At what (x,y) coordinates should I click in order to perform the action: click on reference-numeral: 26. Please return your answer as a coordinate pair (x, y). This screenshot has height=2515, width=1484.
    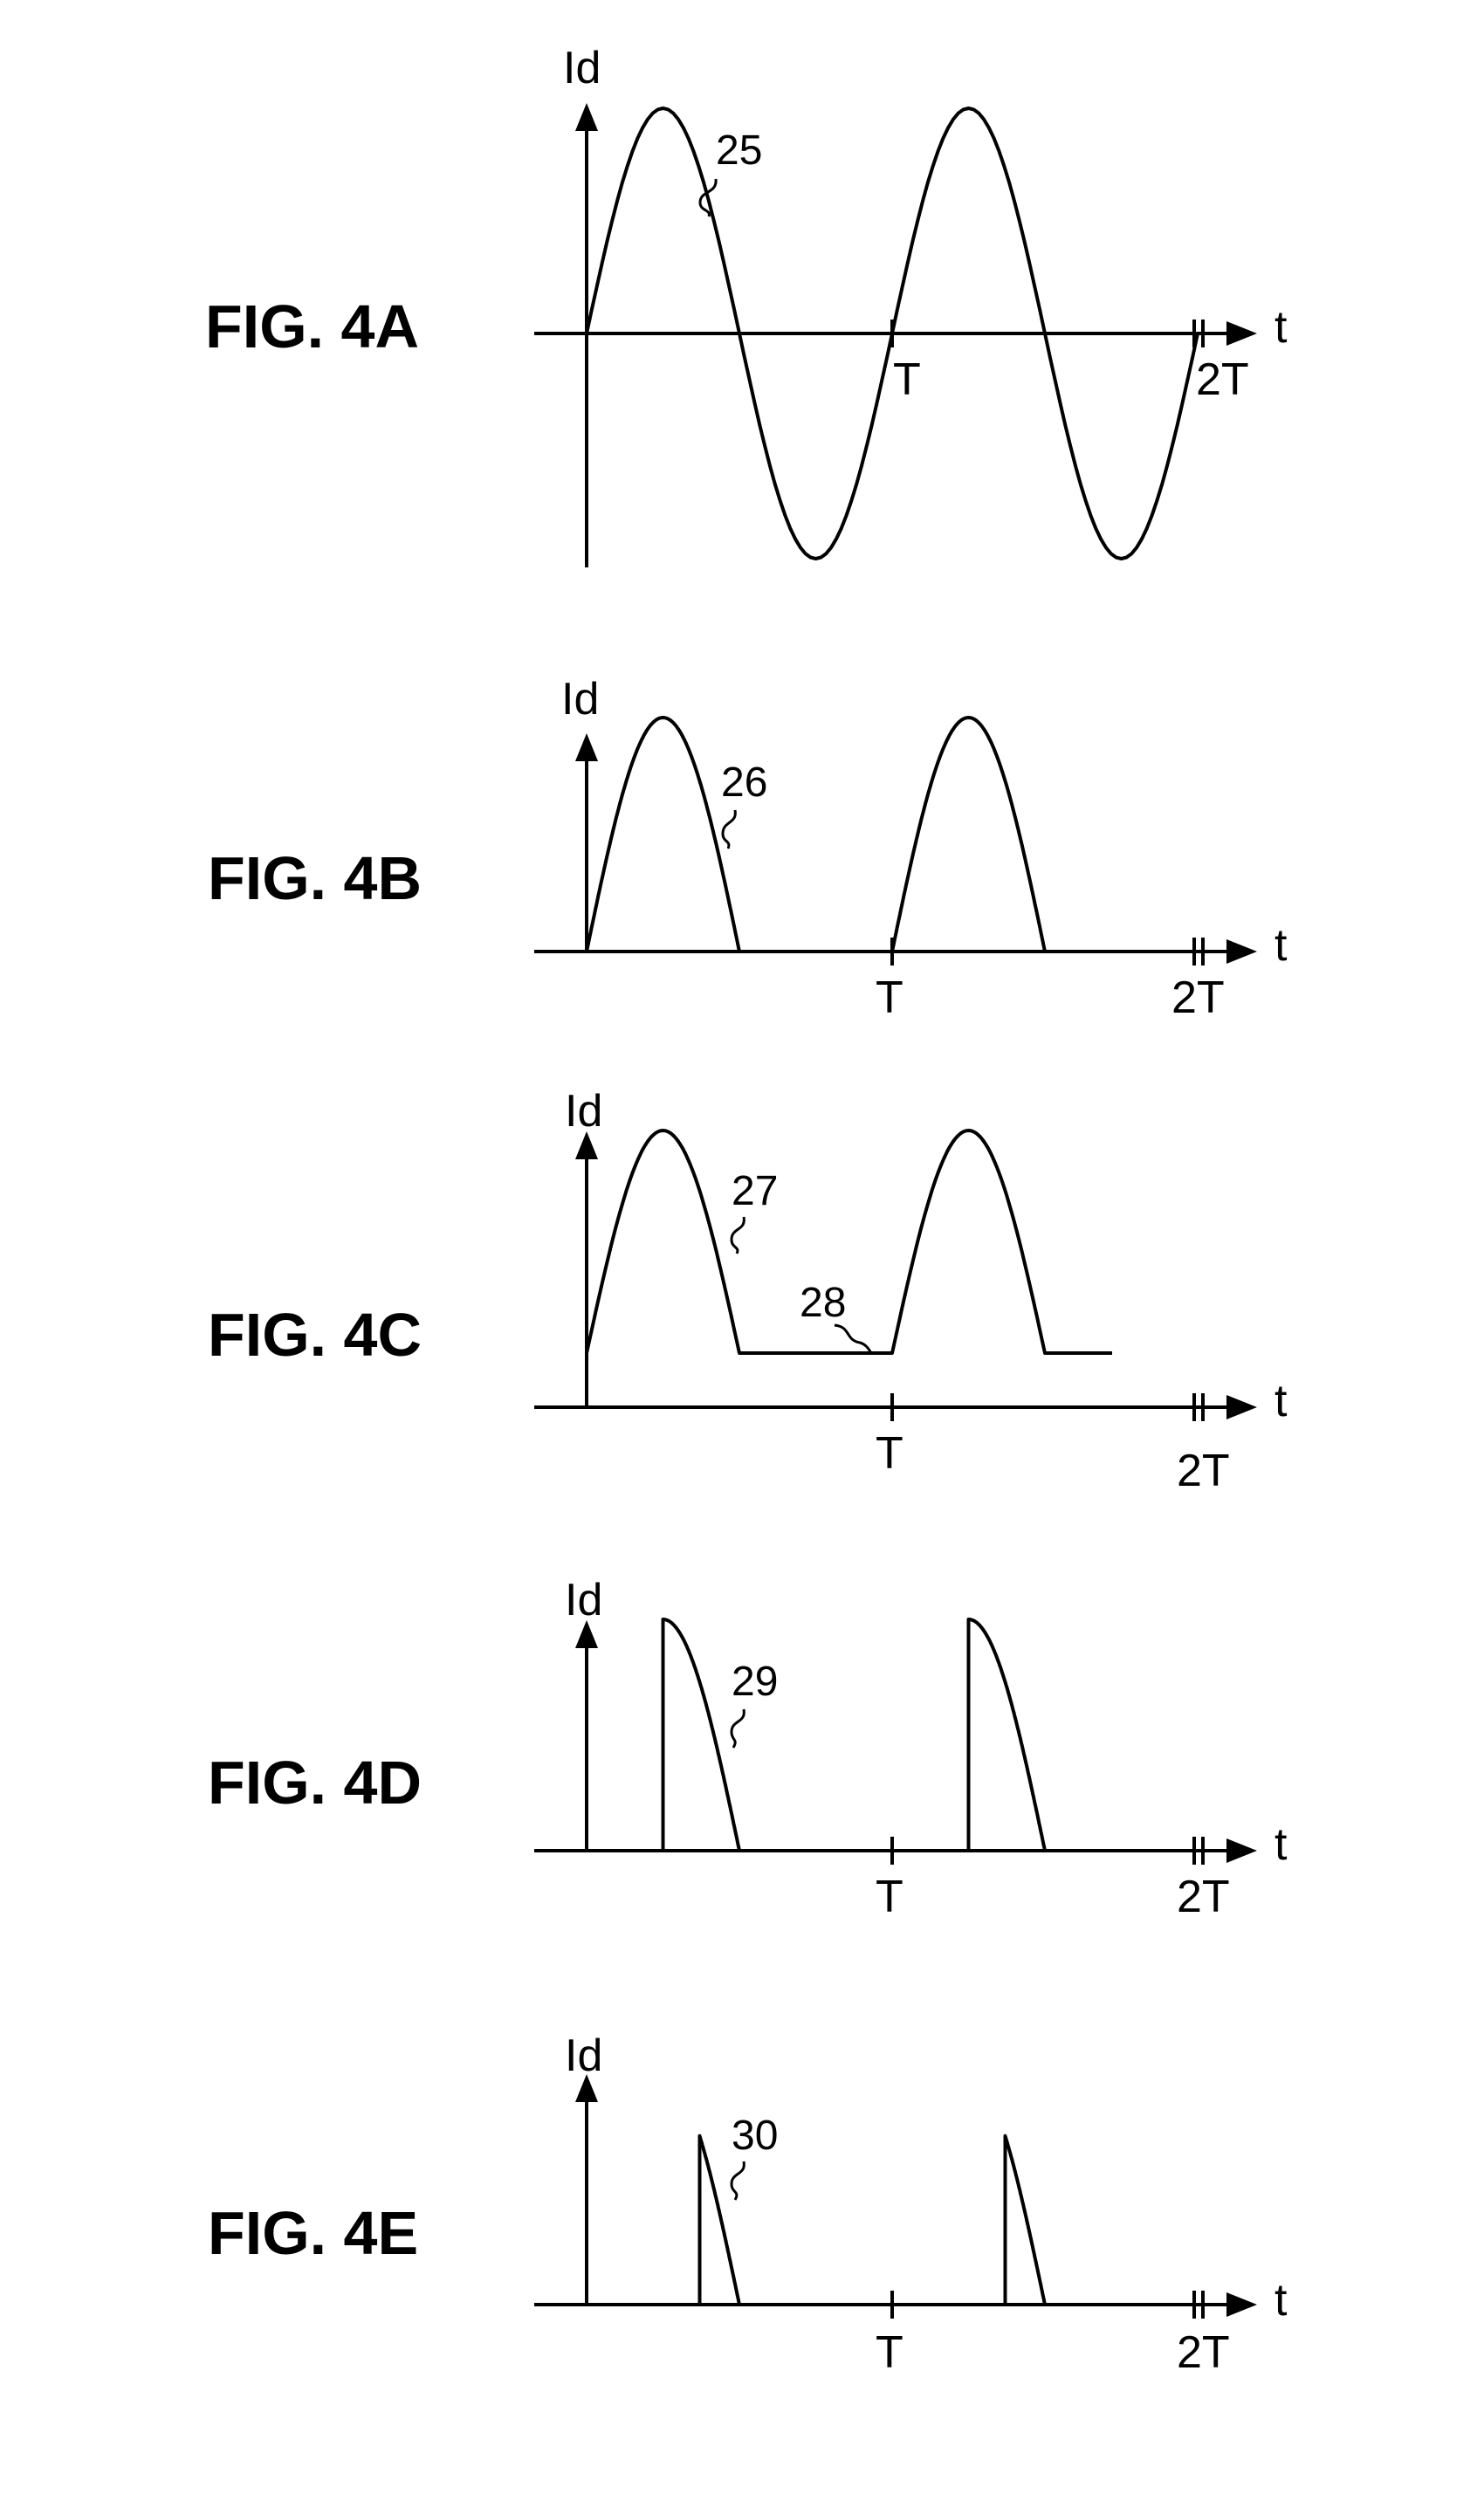
    Looking at the image, I should click on (744, 782).